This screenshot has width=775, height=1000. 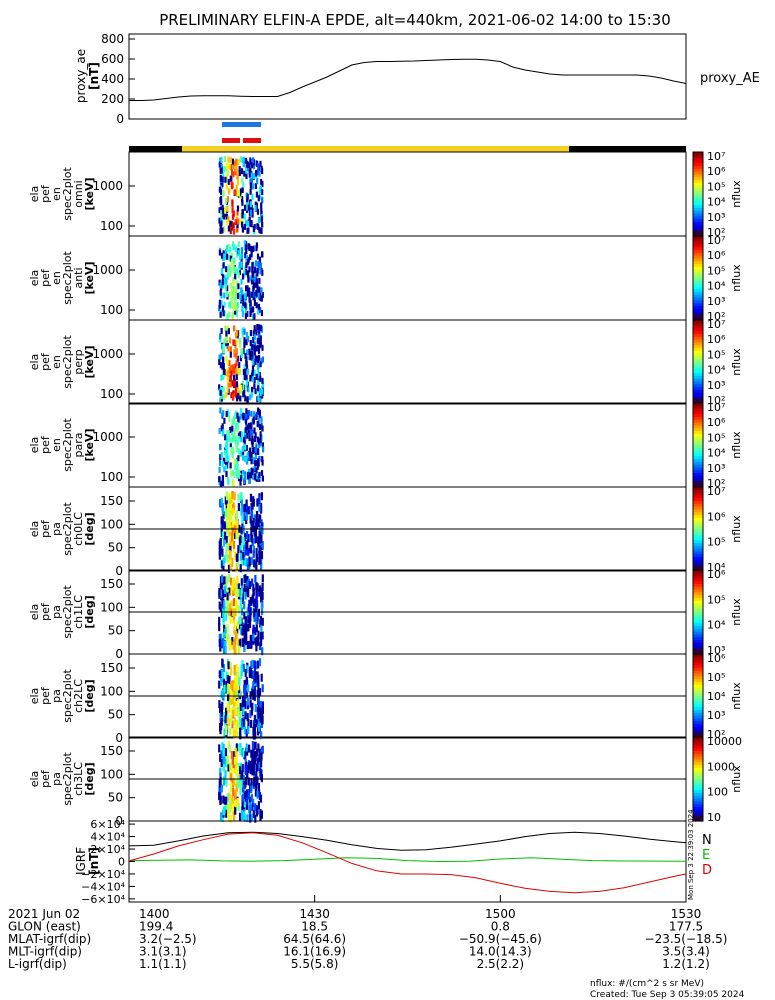 What do you see at coordinates (112, 59) in the screenshot?
I see `proxy-ae-ytick-label: 600` at bounding box center [112, 59].